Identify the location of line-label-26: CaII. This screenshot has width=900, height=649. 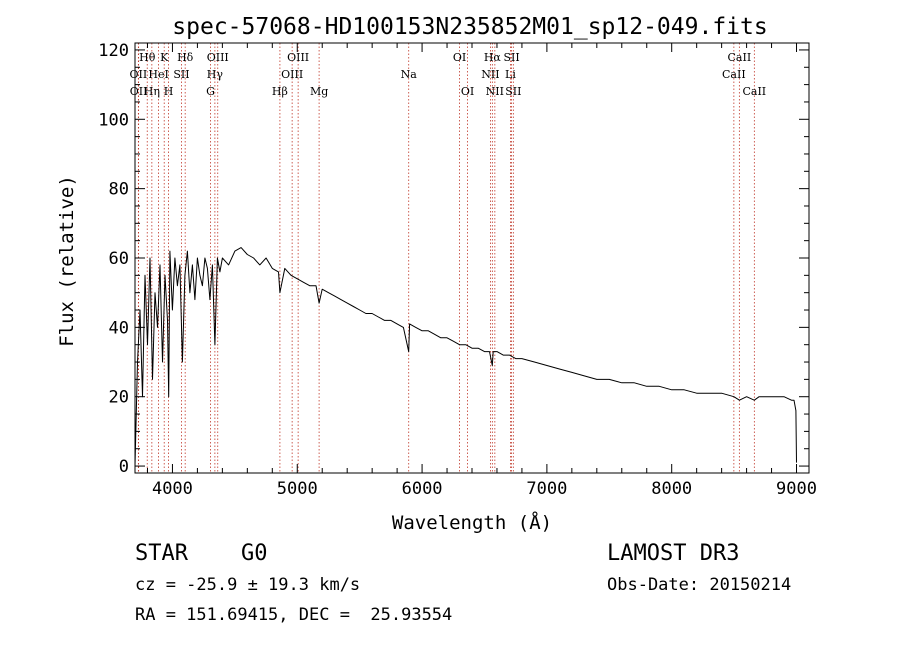
(734, 74).